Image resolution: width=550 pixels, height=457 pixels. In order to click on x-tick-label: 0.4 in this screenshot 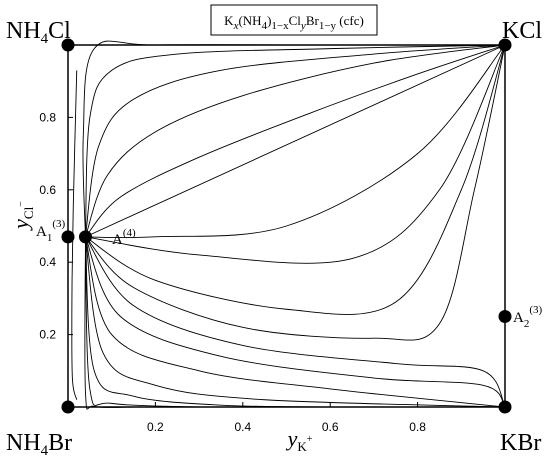, I will do `click(242, 427)`.